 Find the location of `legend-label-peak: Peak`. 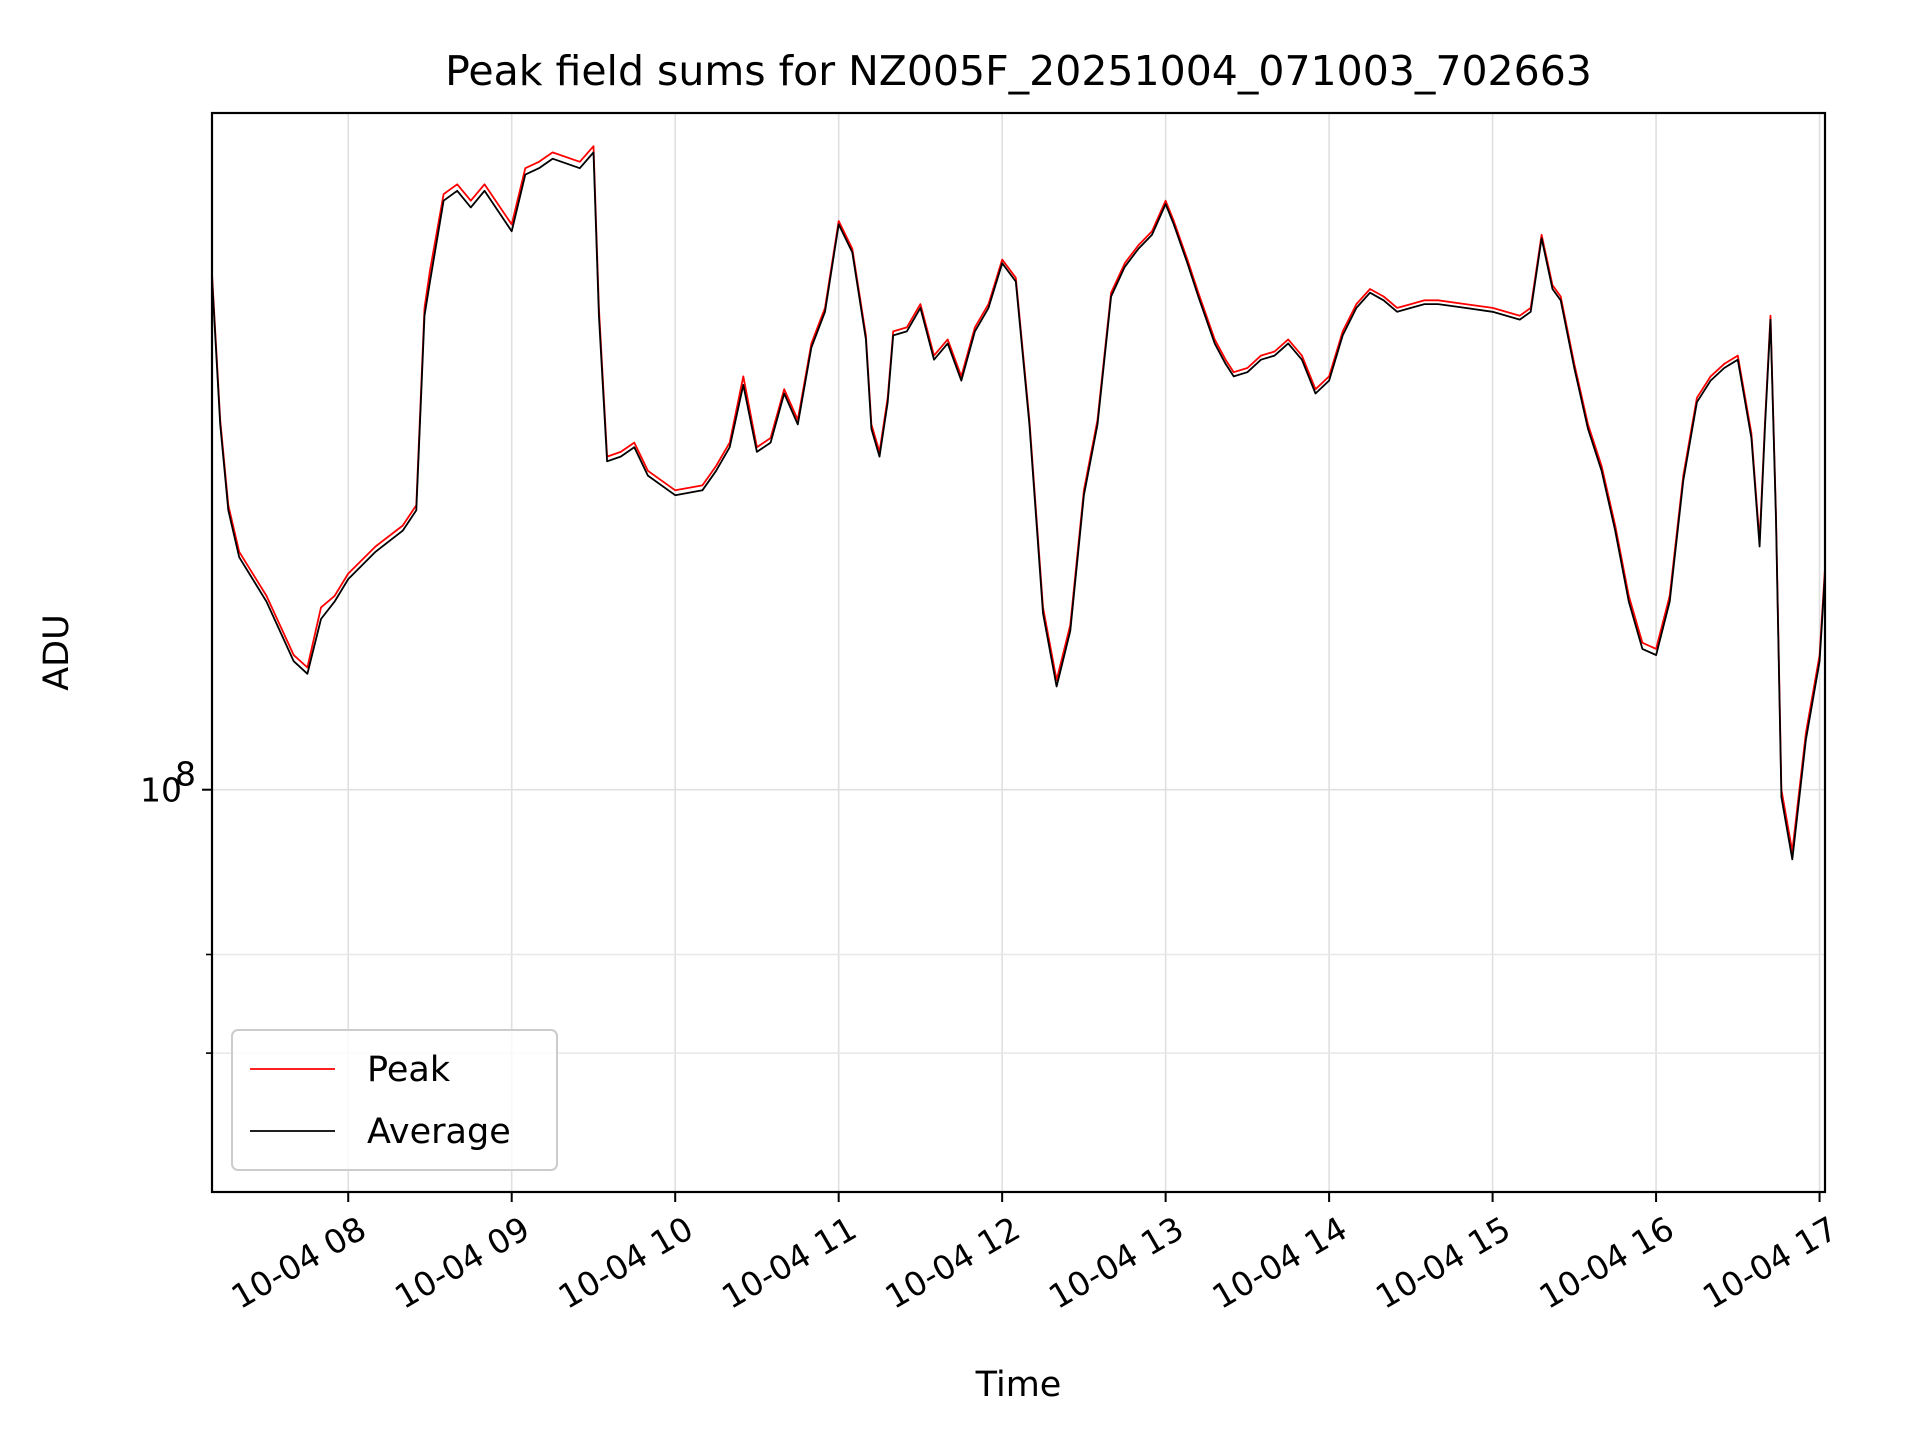

legend-label-peak: Peak is located at coordinates (409, 1070).